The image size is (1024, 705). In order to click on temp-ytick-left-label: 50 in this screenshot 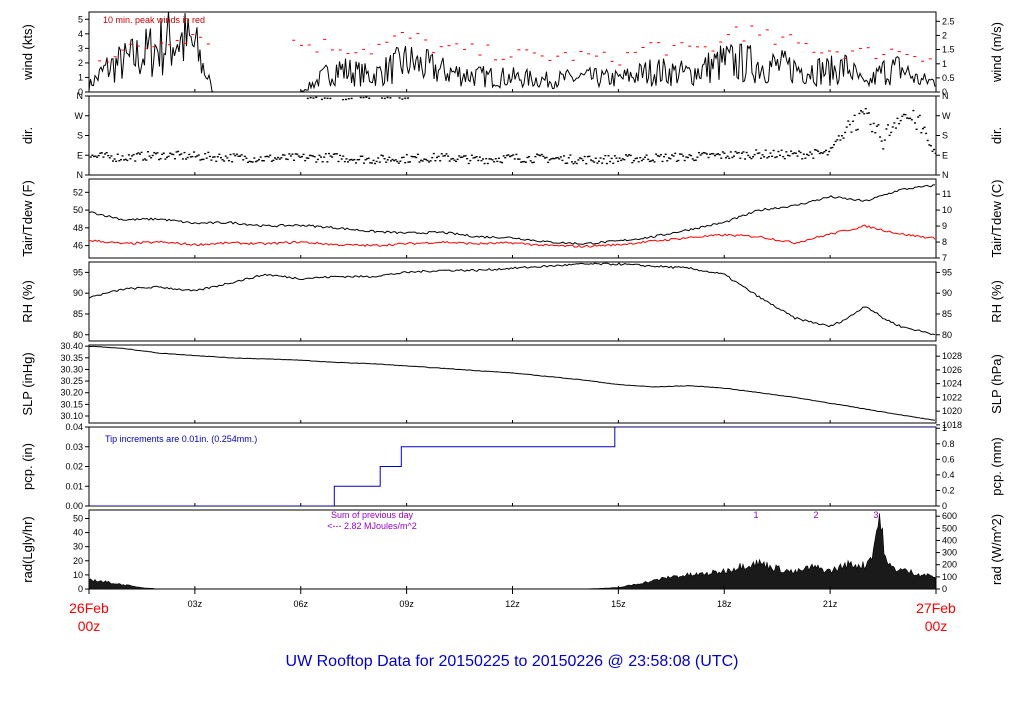, I will do `click(78, 210)`.